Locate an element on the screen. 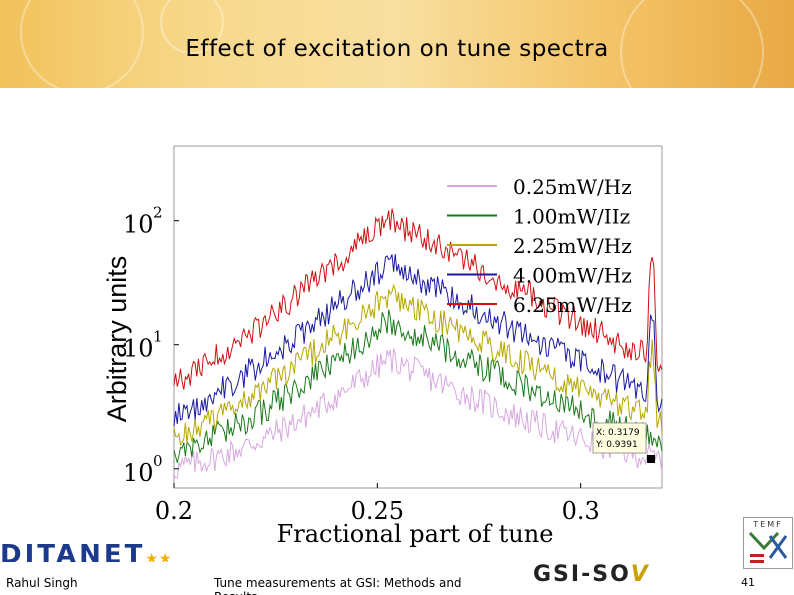  datatip-box is located at coordinates (619, 438).